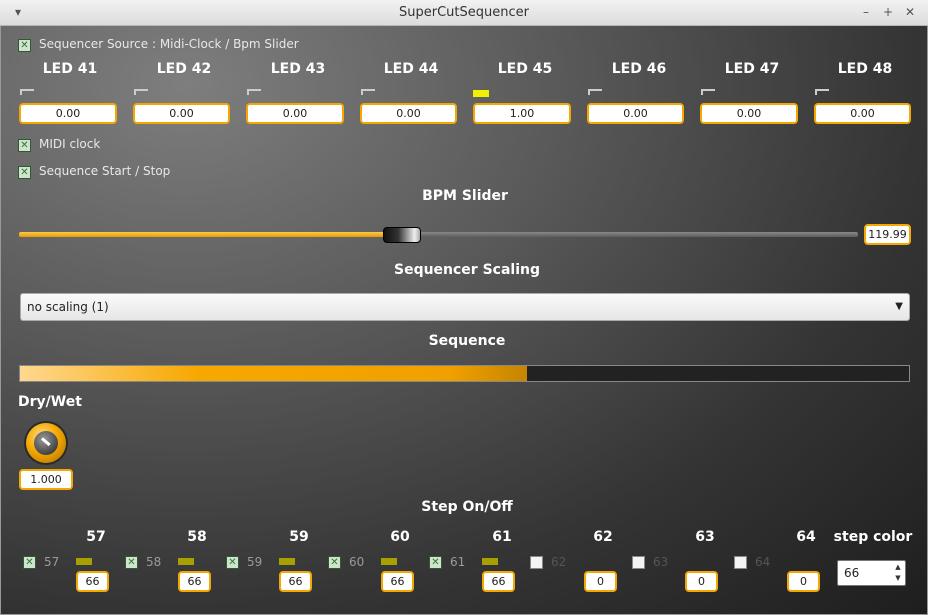  I want to click on title-bar: ▾ SuperCutSequencer – + ✕, so click(464, 13).